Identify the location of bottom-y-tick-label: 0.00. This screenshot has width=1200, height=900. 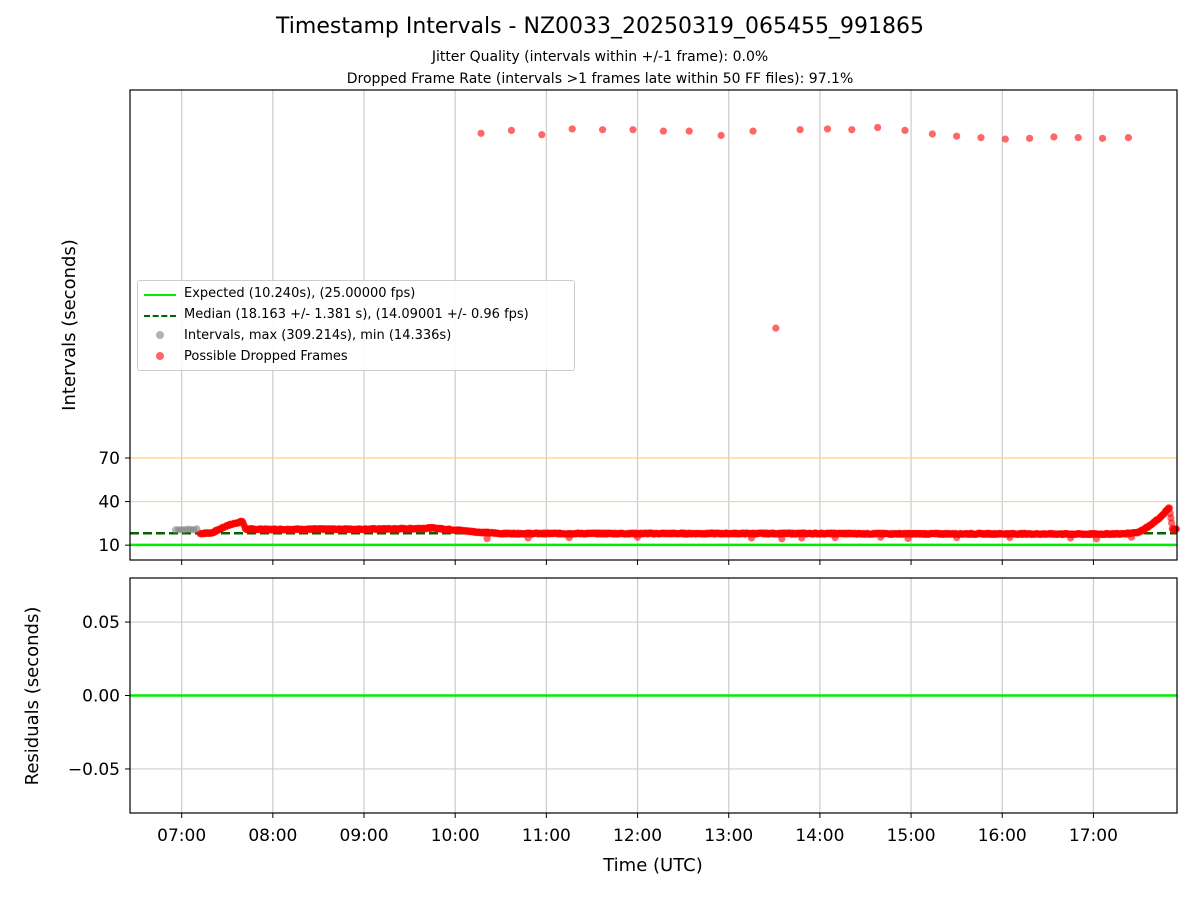
(101, 697).